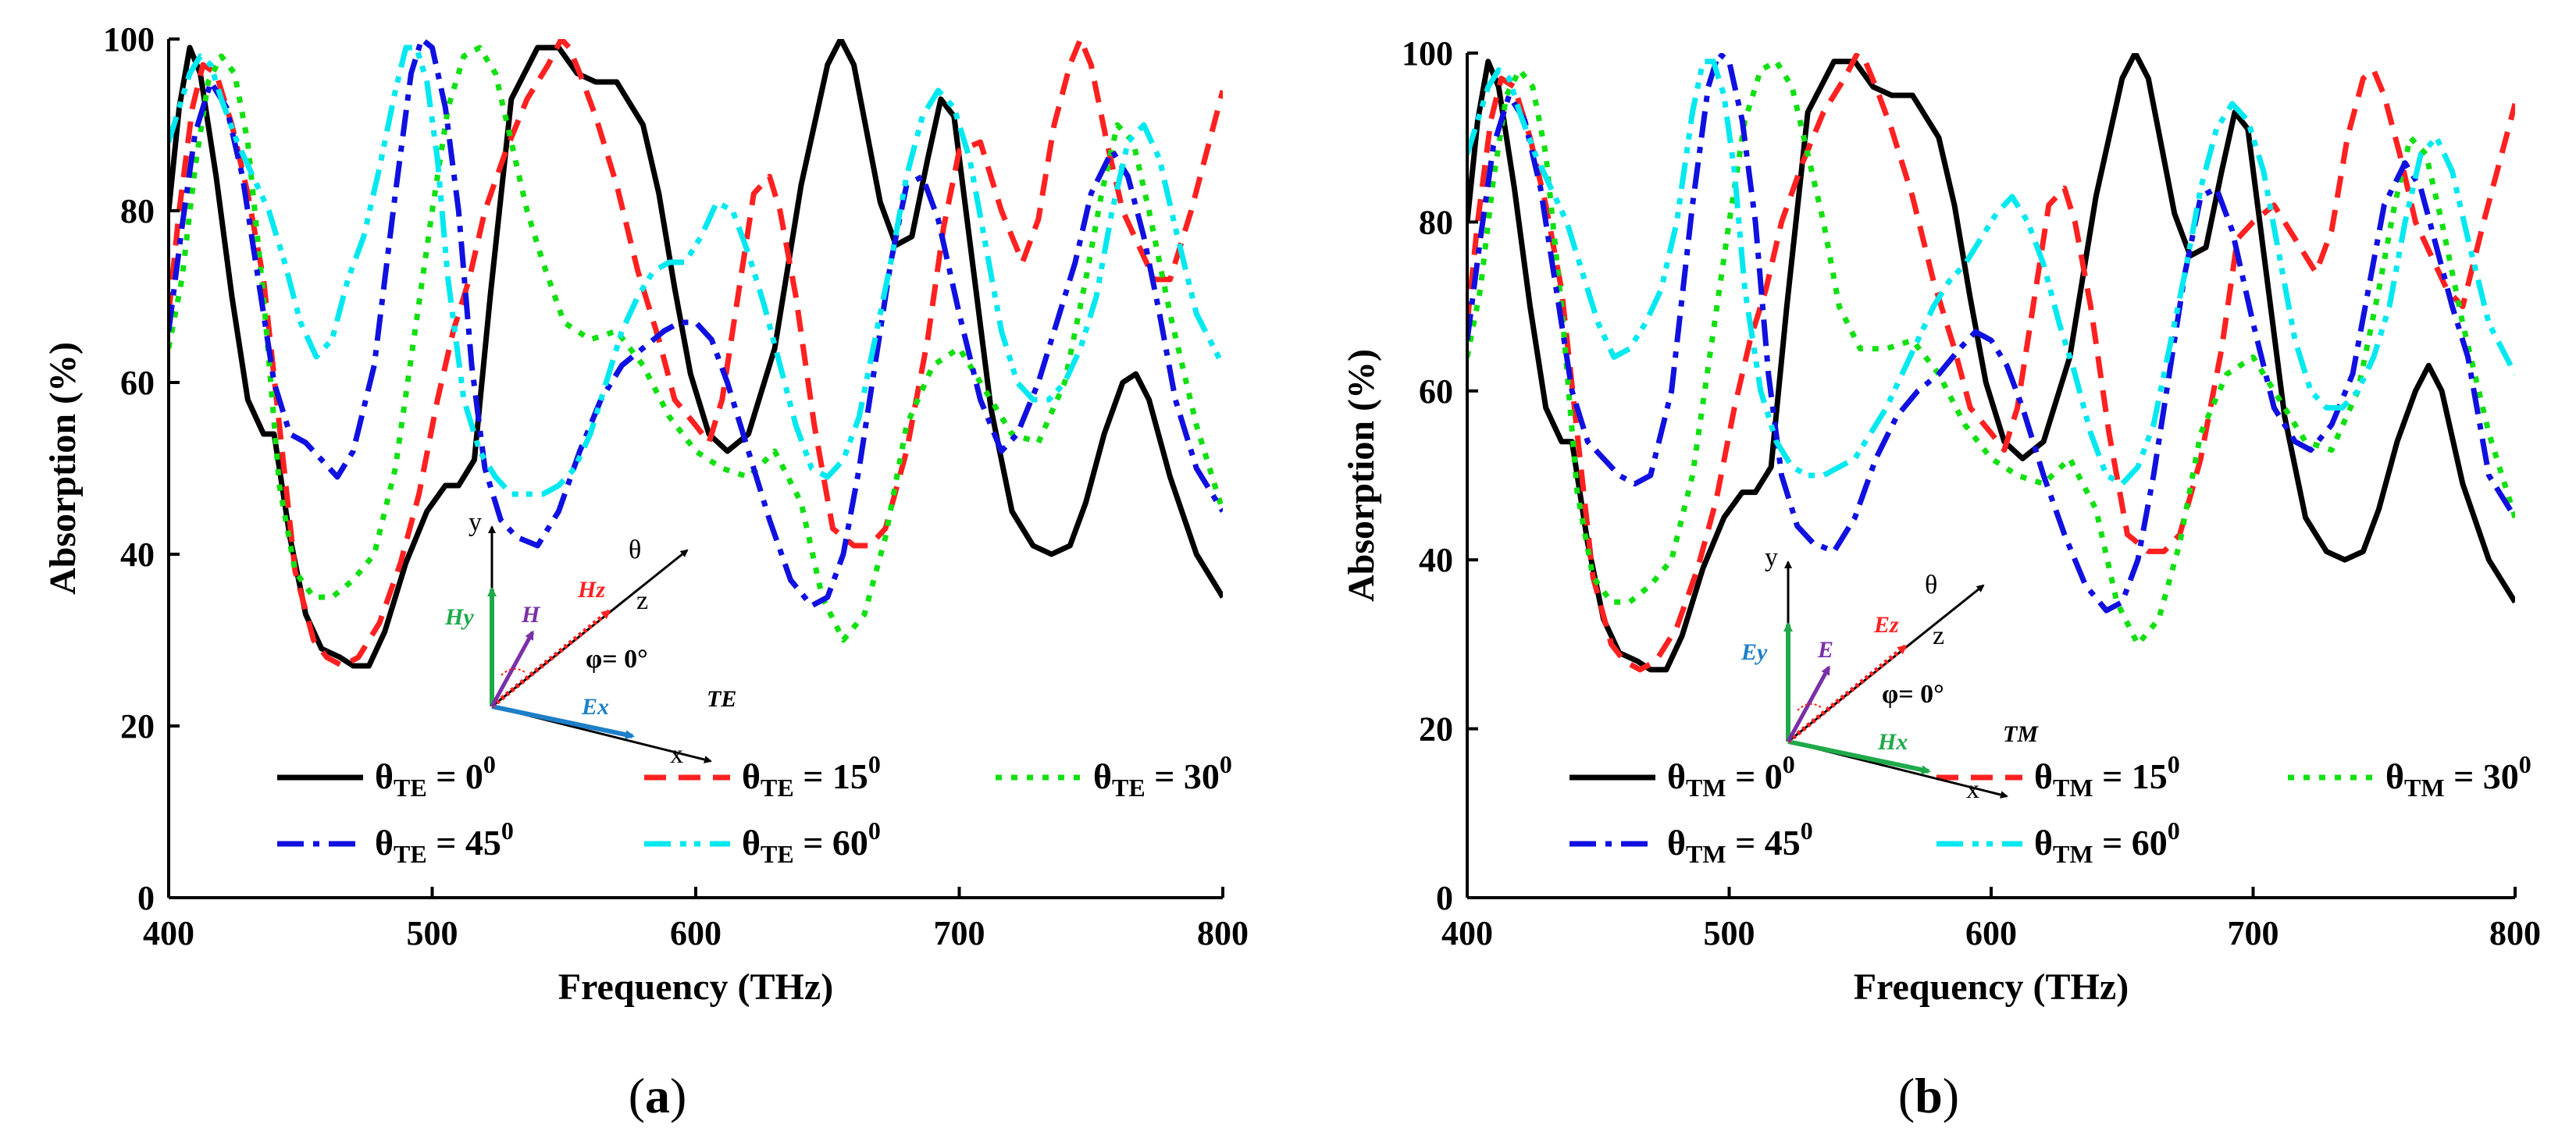 The width and height of the screenshot is (2576, 1135). I want to click on legend-label: θTM = 300, so click(2458, 776).